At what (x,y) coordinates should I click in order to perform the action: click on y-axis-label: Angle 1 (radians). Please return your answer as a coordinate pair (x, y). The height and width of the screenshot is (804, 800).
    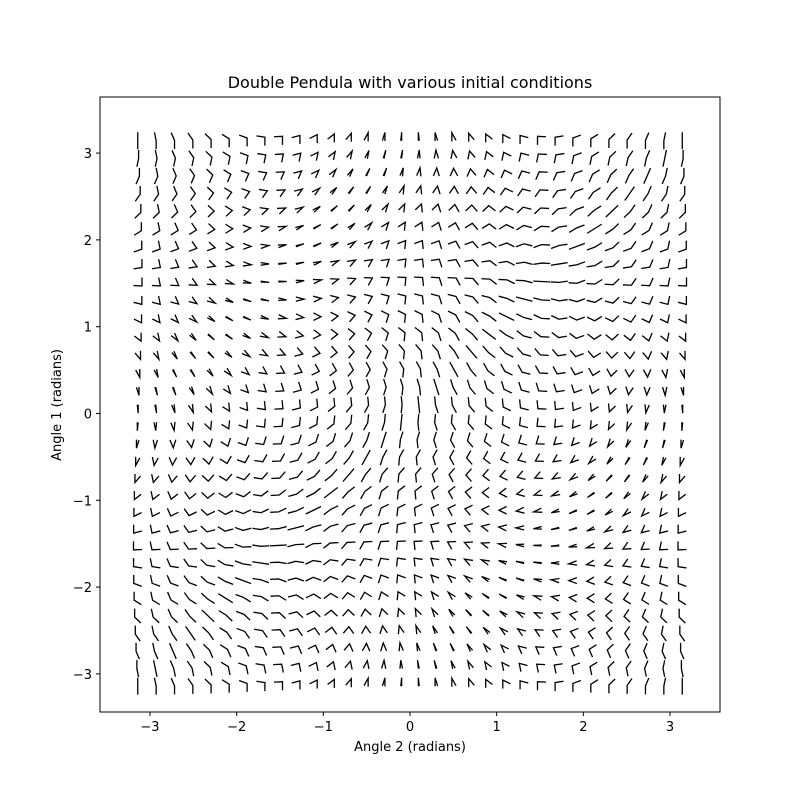
    Looking at the image, I should click on (57, 405).